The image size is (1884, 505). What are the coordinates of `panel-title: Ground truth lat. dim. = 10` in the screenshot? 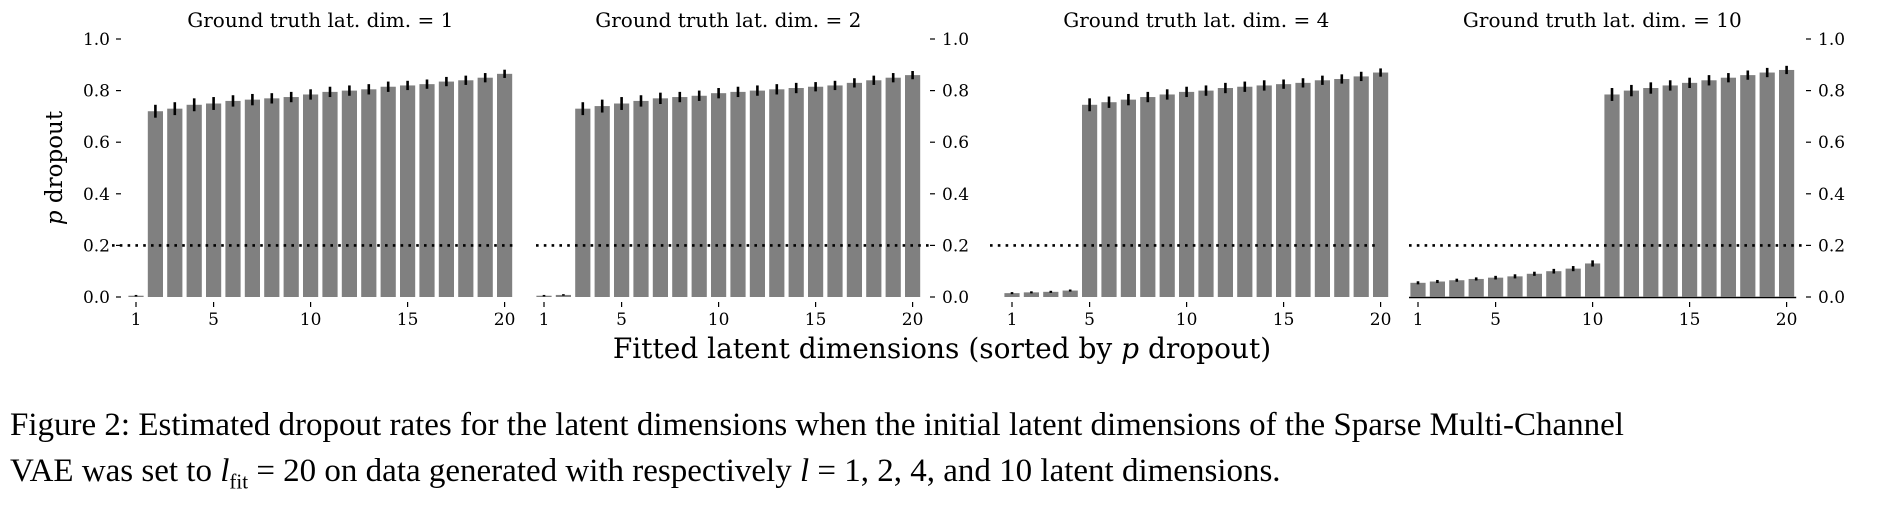 It's located at (1602, 20).